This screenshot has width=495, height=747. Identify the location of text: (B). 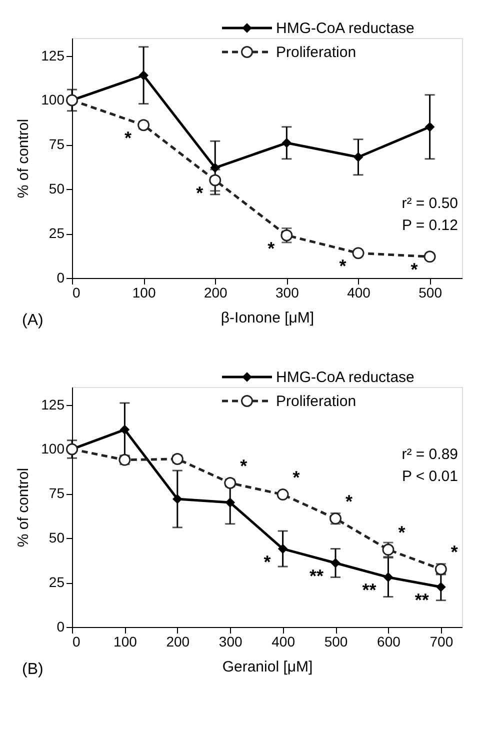
(33, 669).